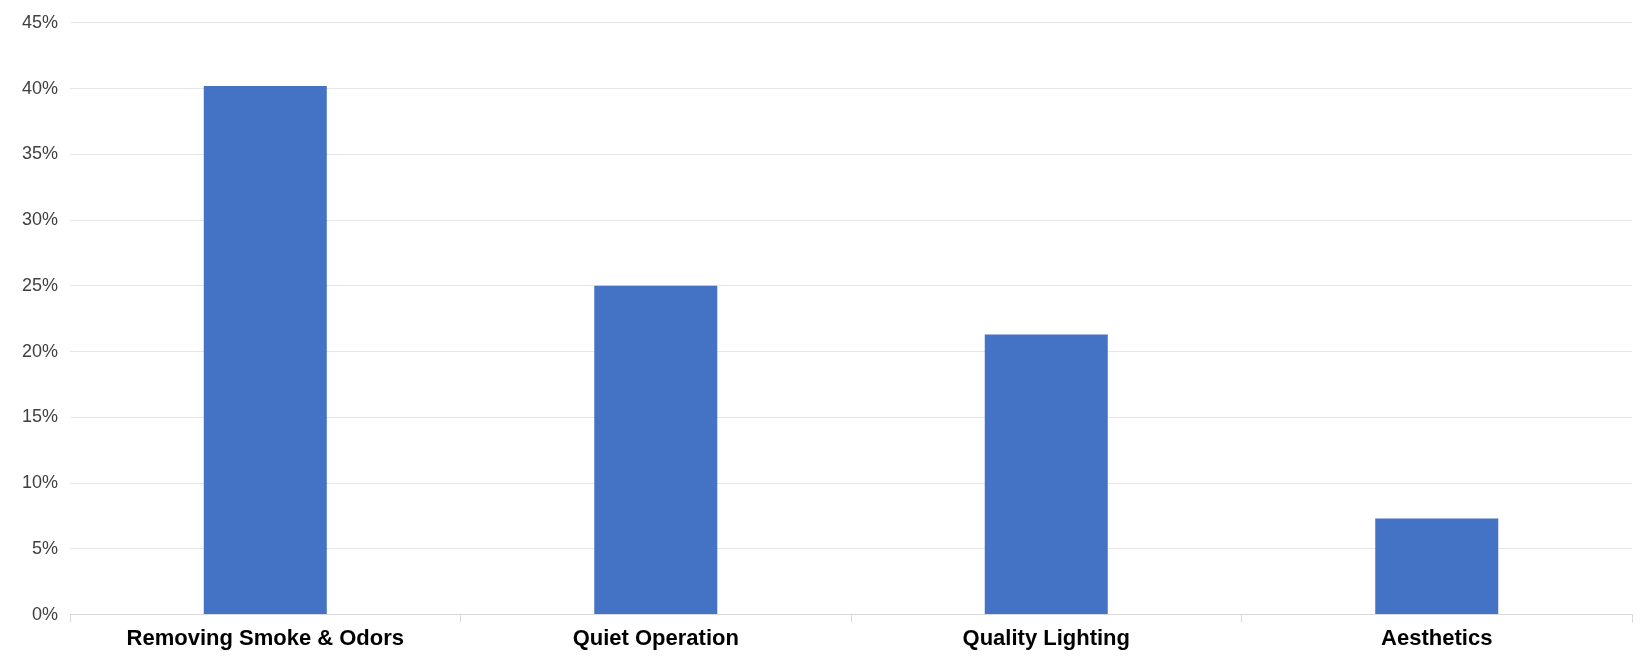  I want to click on x-tick-label: Quiet Operation, so click(655, 637).